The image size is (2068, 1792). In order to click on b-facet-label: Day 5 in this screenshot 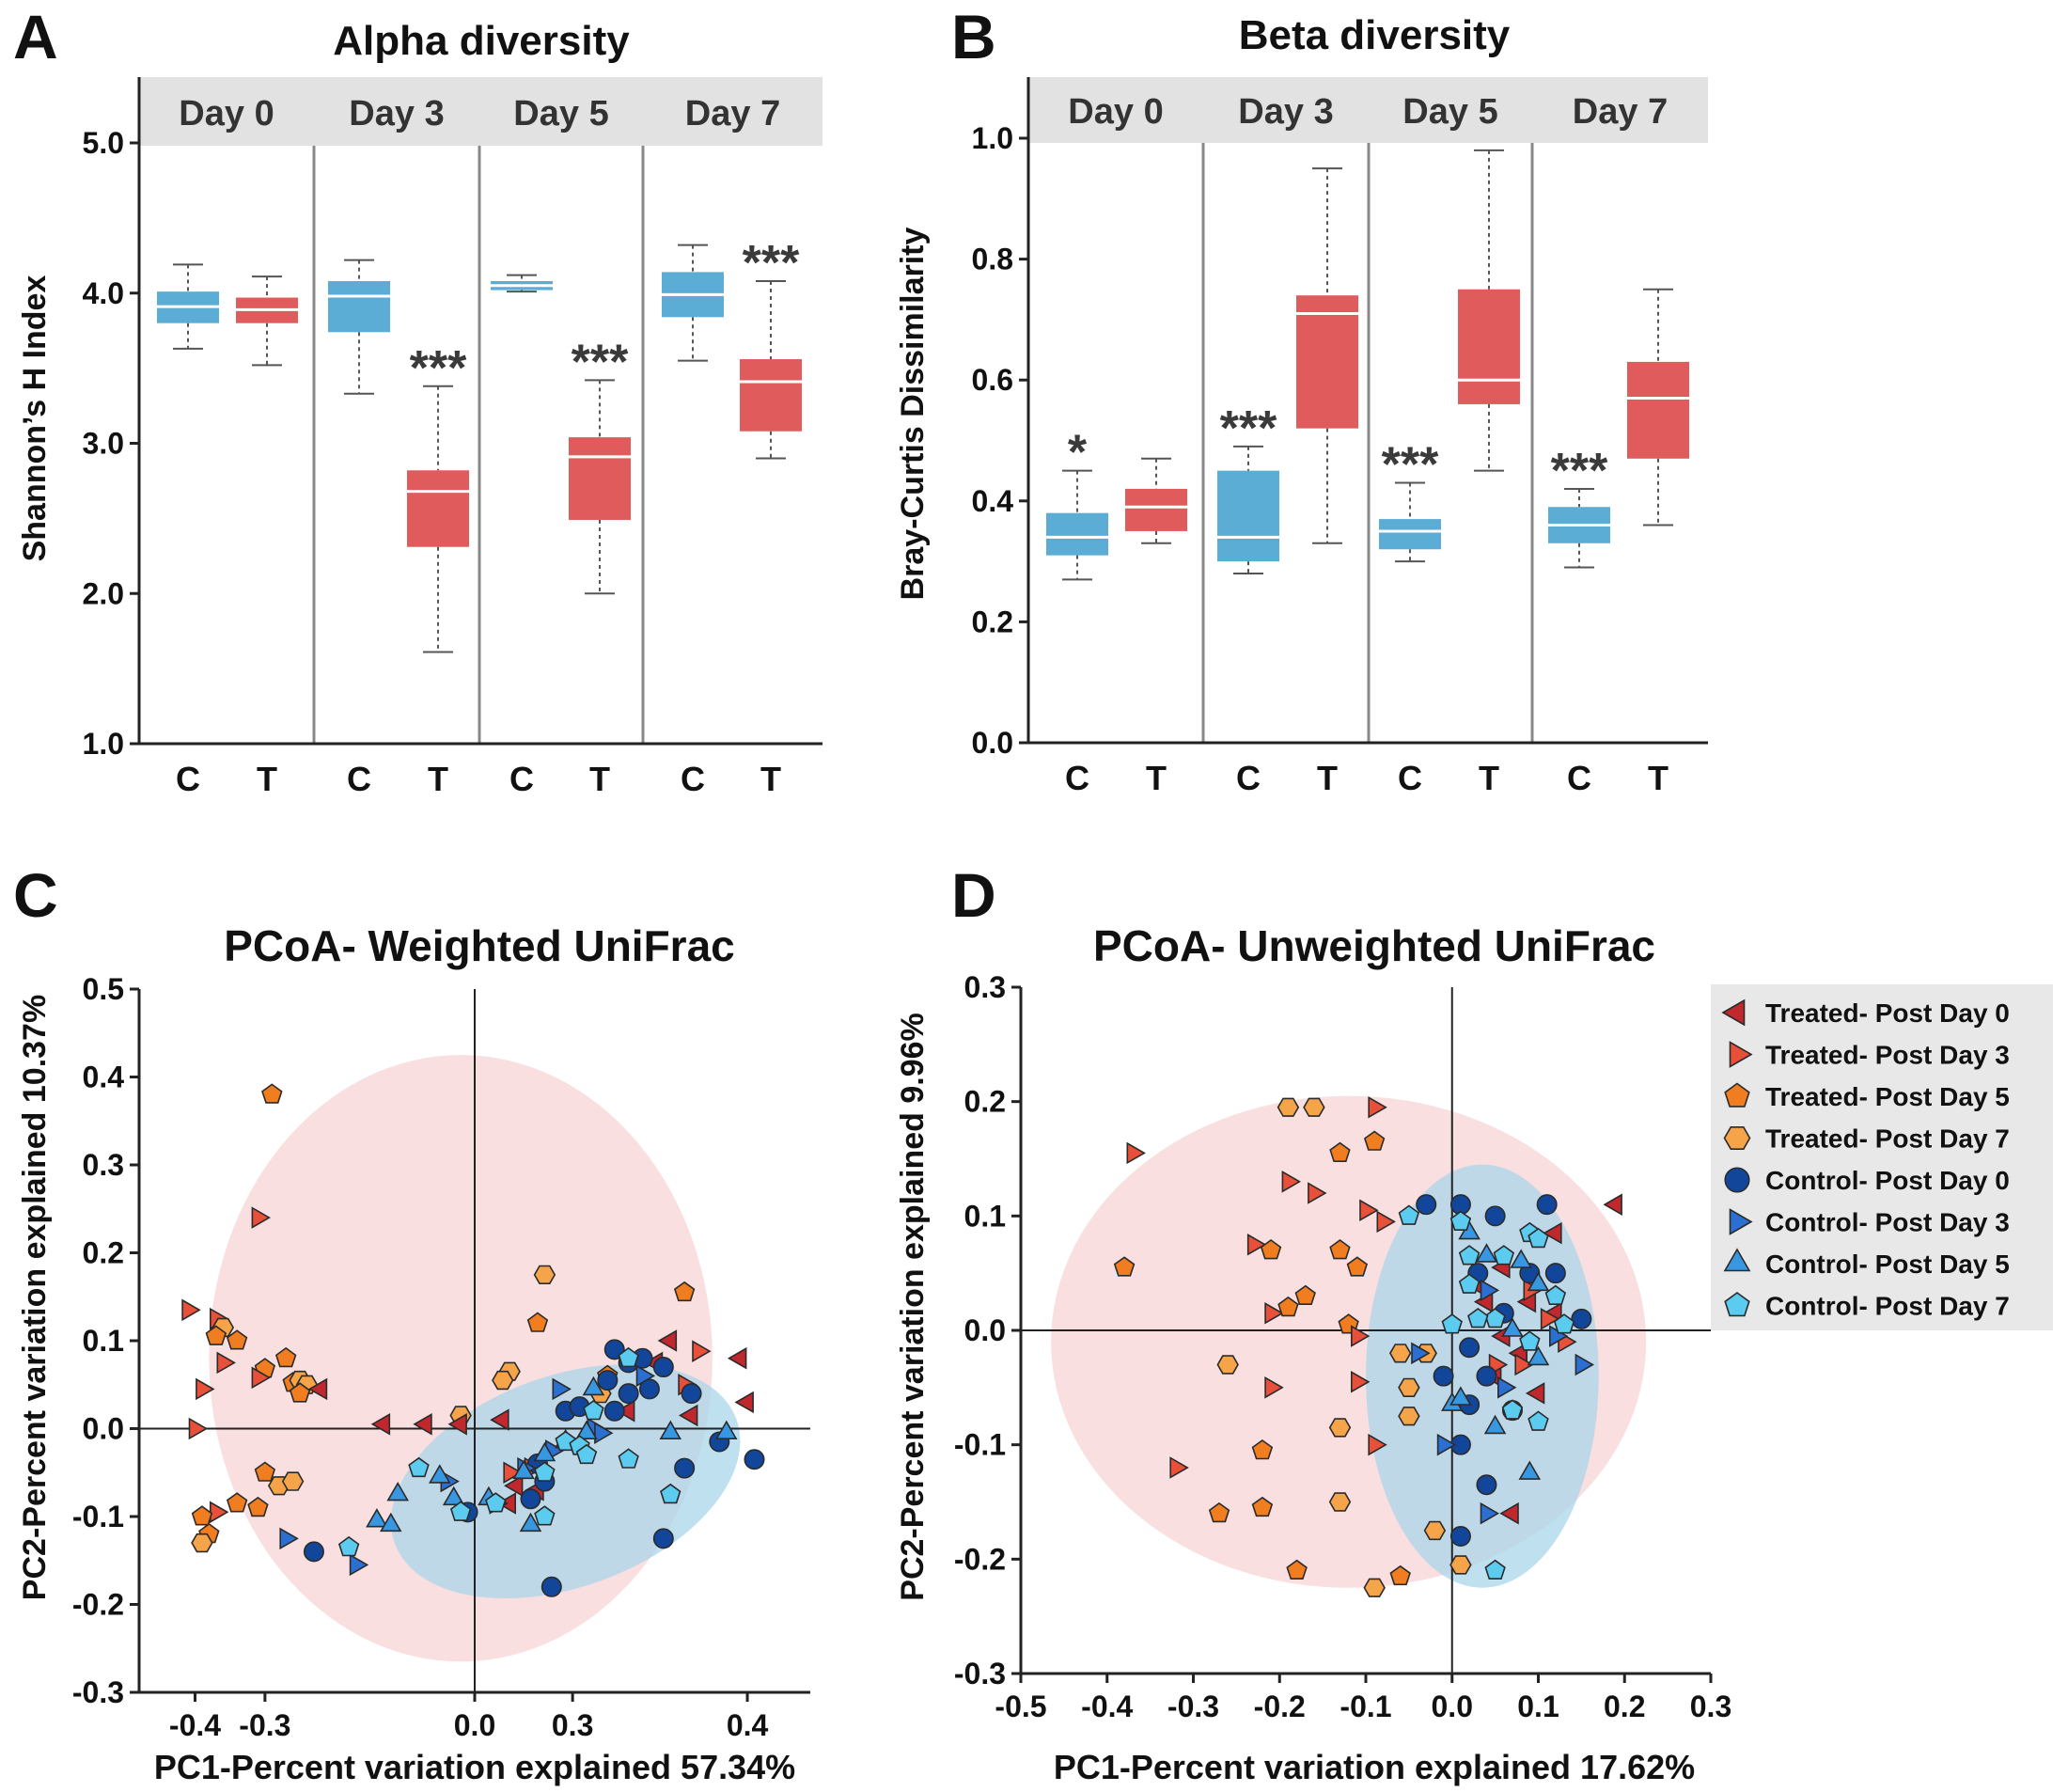, I will do `click(1449, 112)`.